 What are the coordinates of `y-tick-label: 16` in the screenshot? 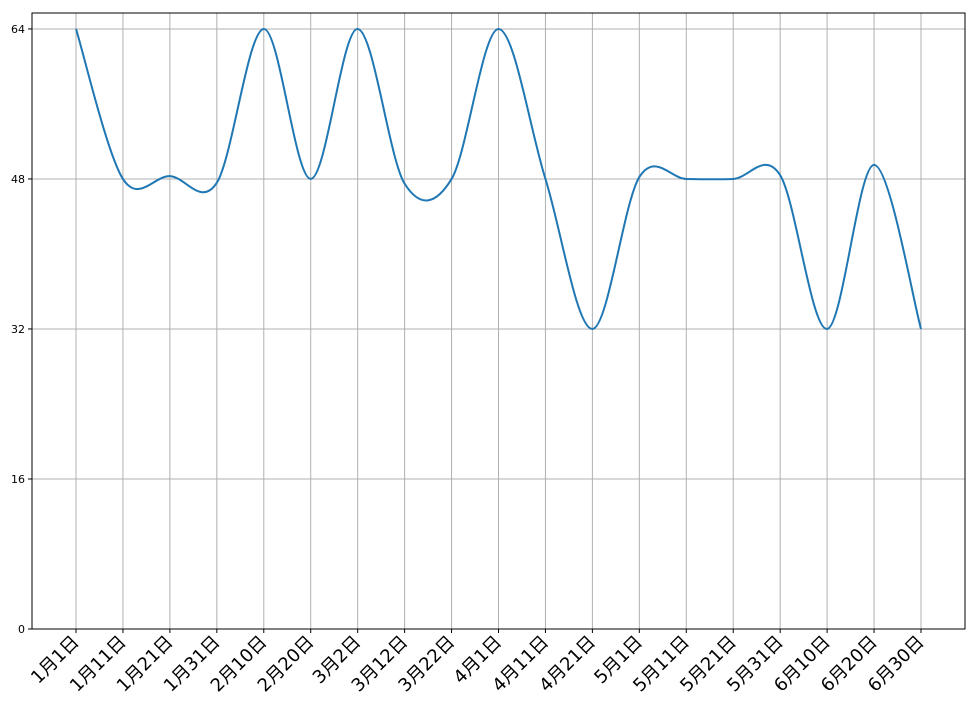 It's located at (18, 479).